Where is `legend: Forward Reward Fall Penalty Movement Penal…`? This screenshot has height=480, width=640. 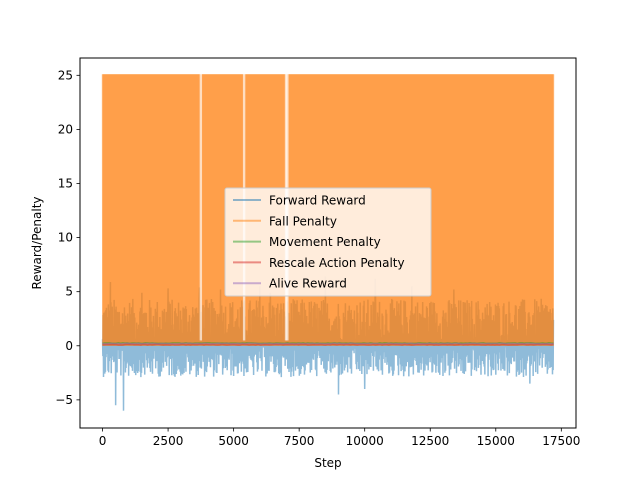
legend: Forward Reward Fall Penalty Movement Penal… is located at coordinates (328, 242).